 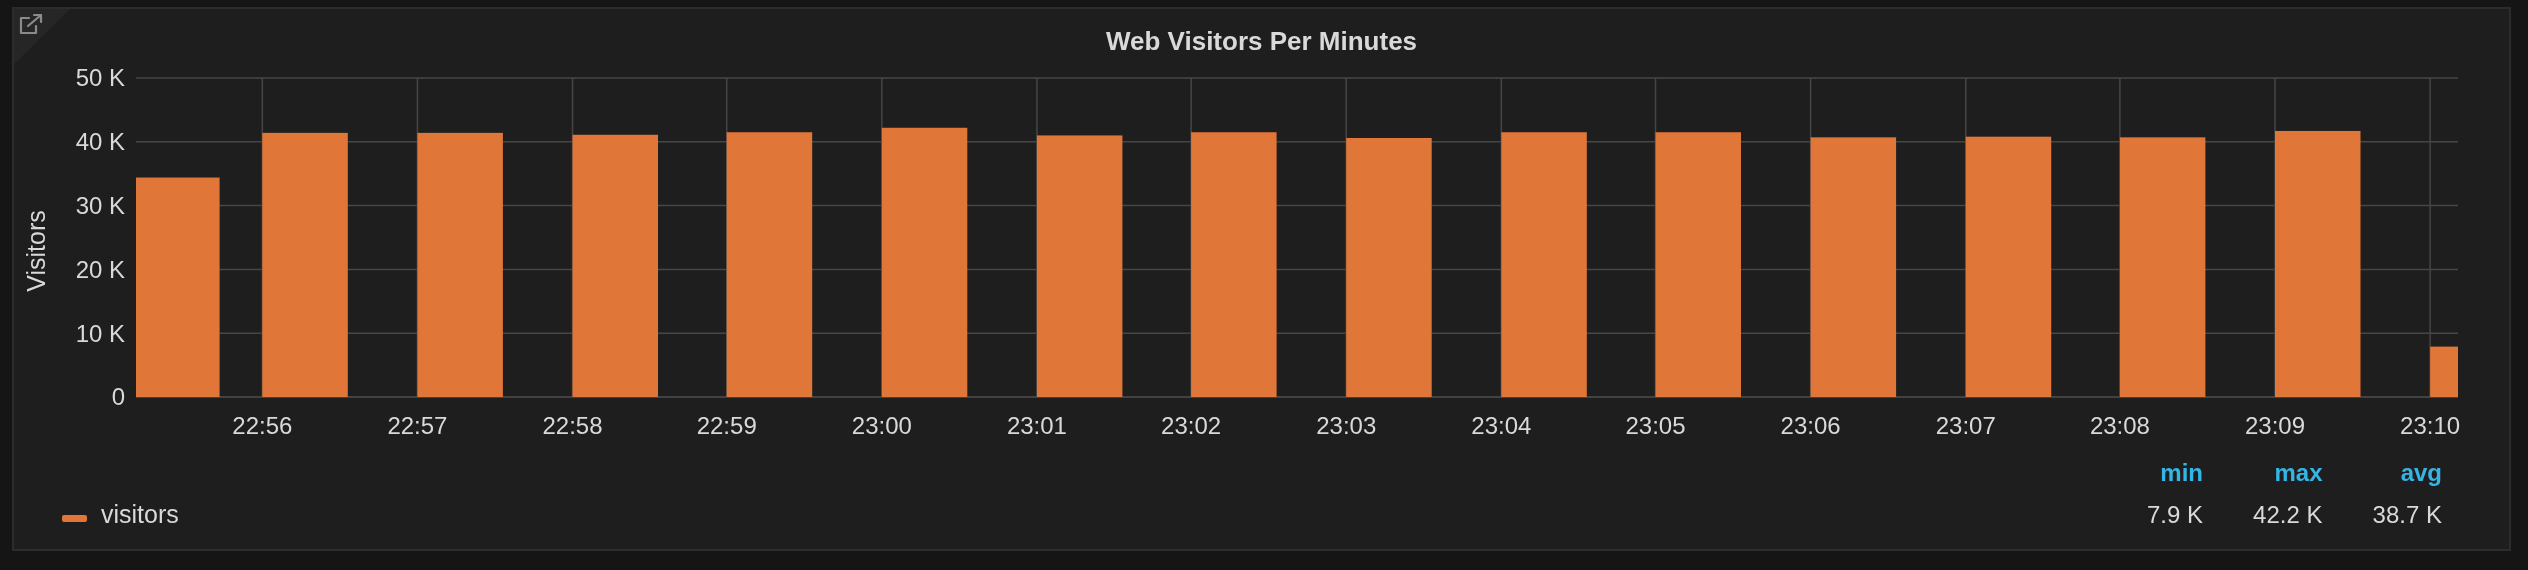 What do you see at coordinates (2421, 472) in the screenshot?
I see `text: avg` at bounding box center [2421, 472].